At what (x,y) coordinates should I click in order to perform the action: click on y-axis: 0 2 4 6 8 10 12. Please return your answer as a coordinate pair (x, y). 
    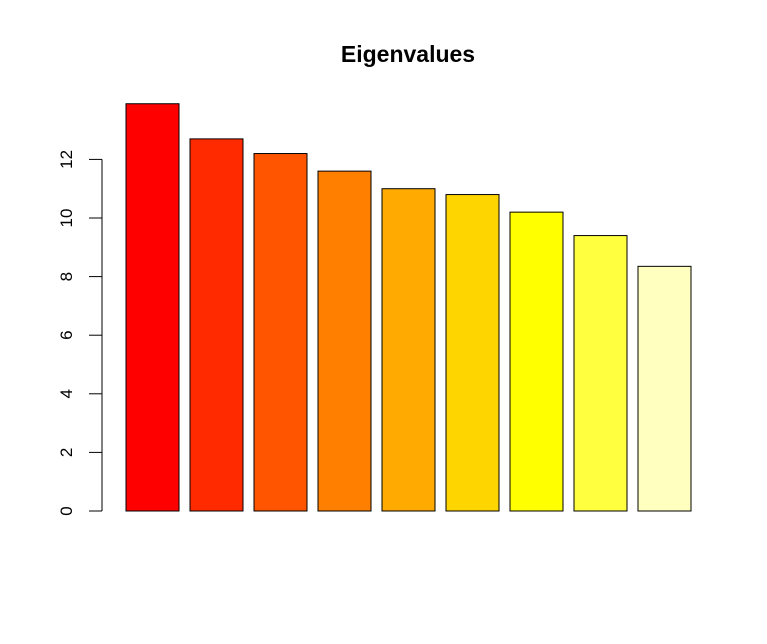
    Looking at the image, I should click on (80, 333).